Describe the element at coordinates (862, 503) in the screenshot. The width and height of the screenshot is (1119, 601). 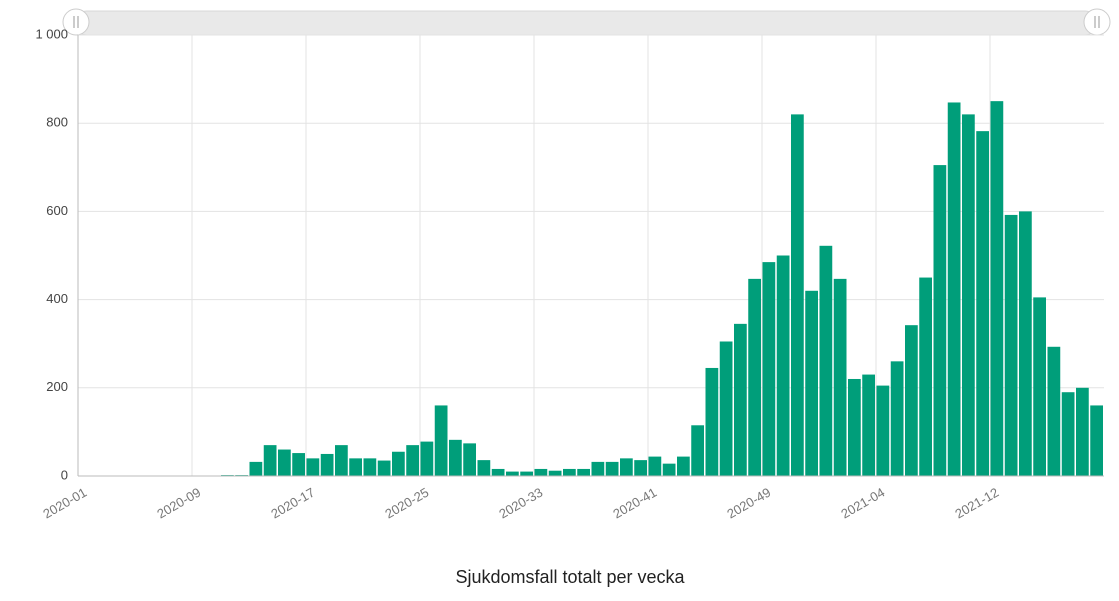
I see `x-tick-label: 2021-04` at that location.